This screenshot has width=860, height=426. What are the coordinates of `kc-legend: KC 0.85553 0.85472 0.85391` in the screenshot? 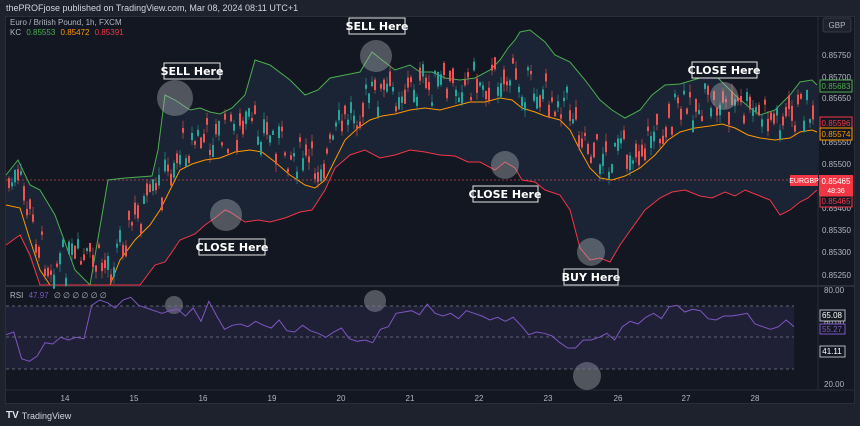 It's located at (67, 33).